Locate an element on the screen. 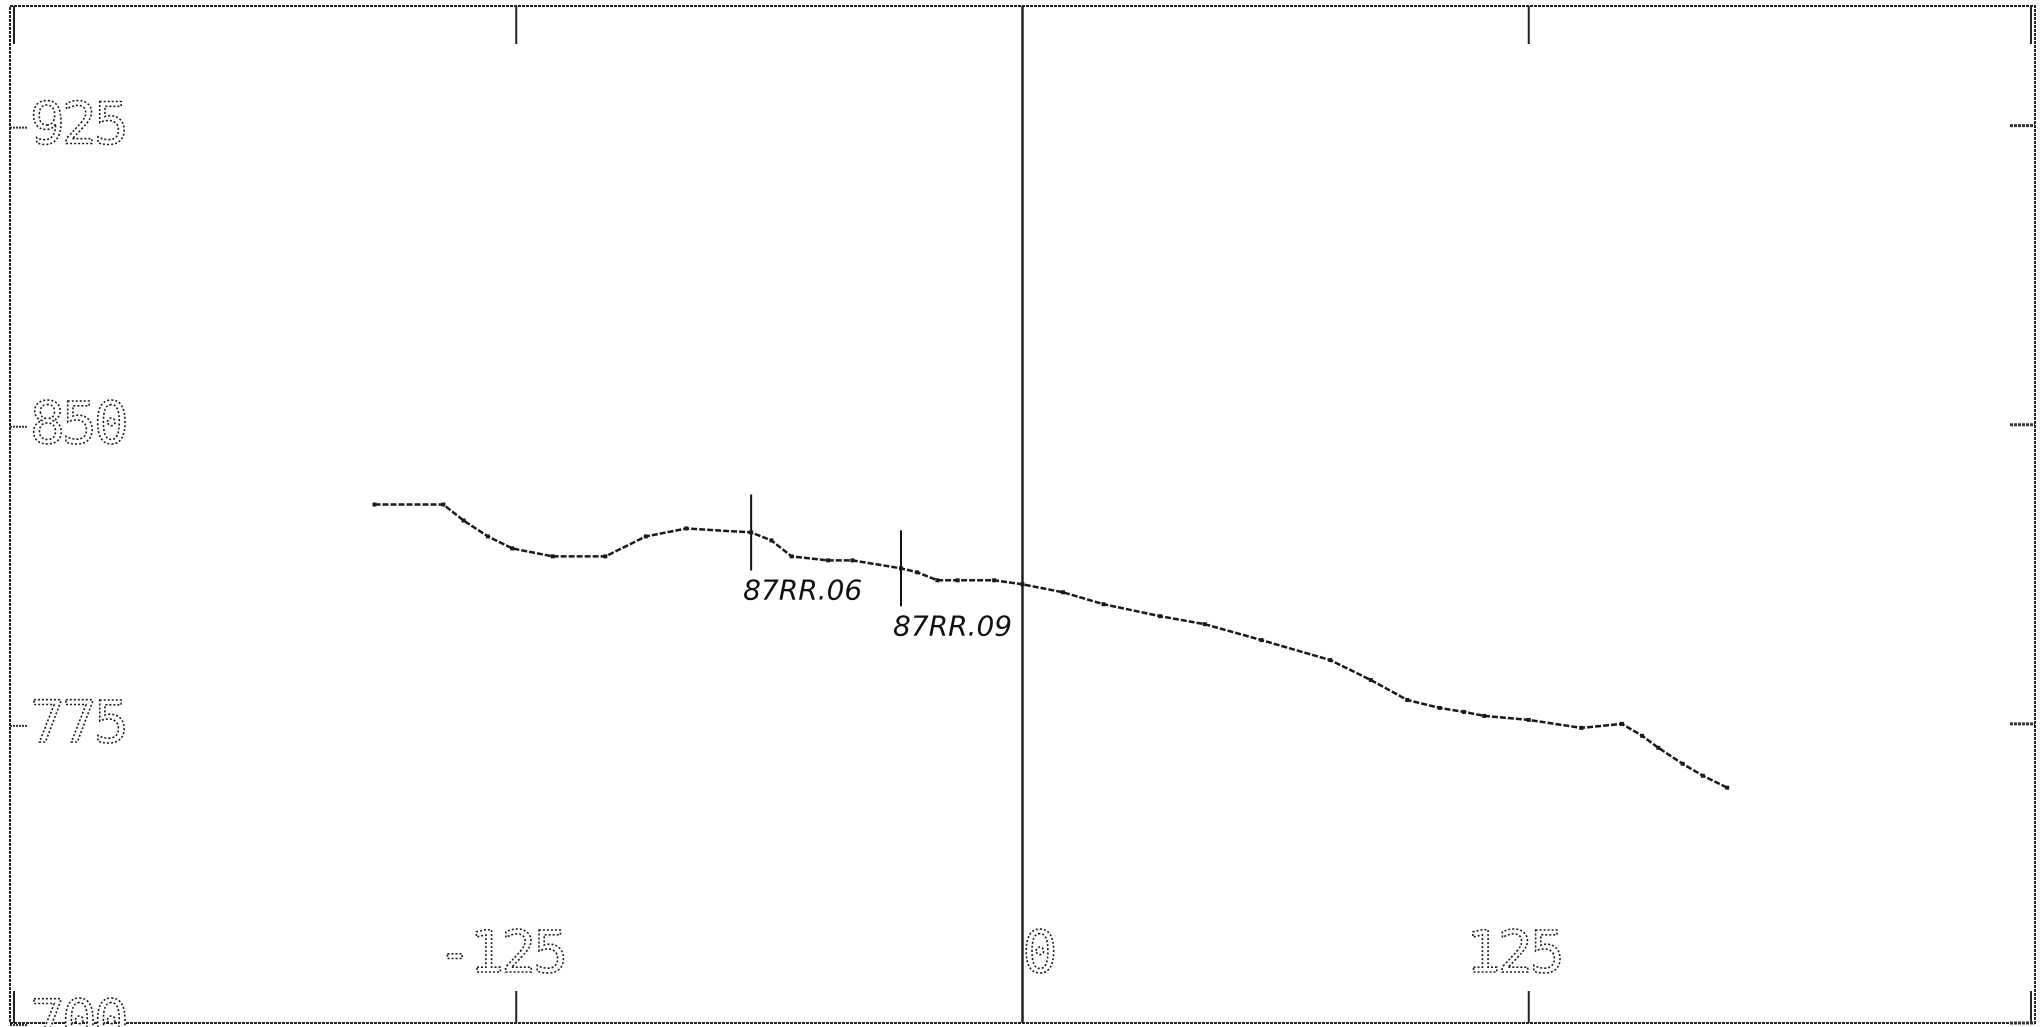 This screenshot has height=1027, width=2040. marker-label: 87RR.09 is located at coordinates (952, 625).